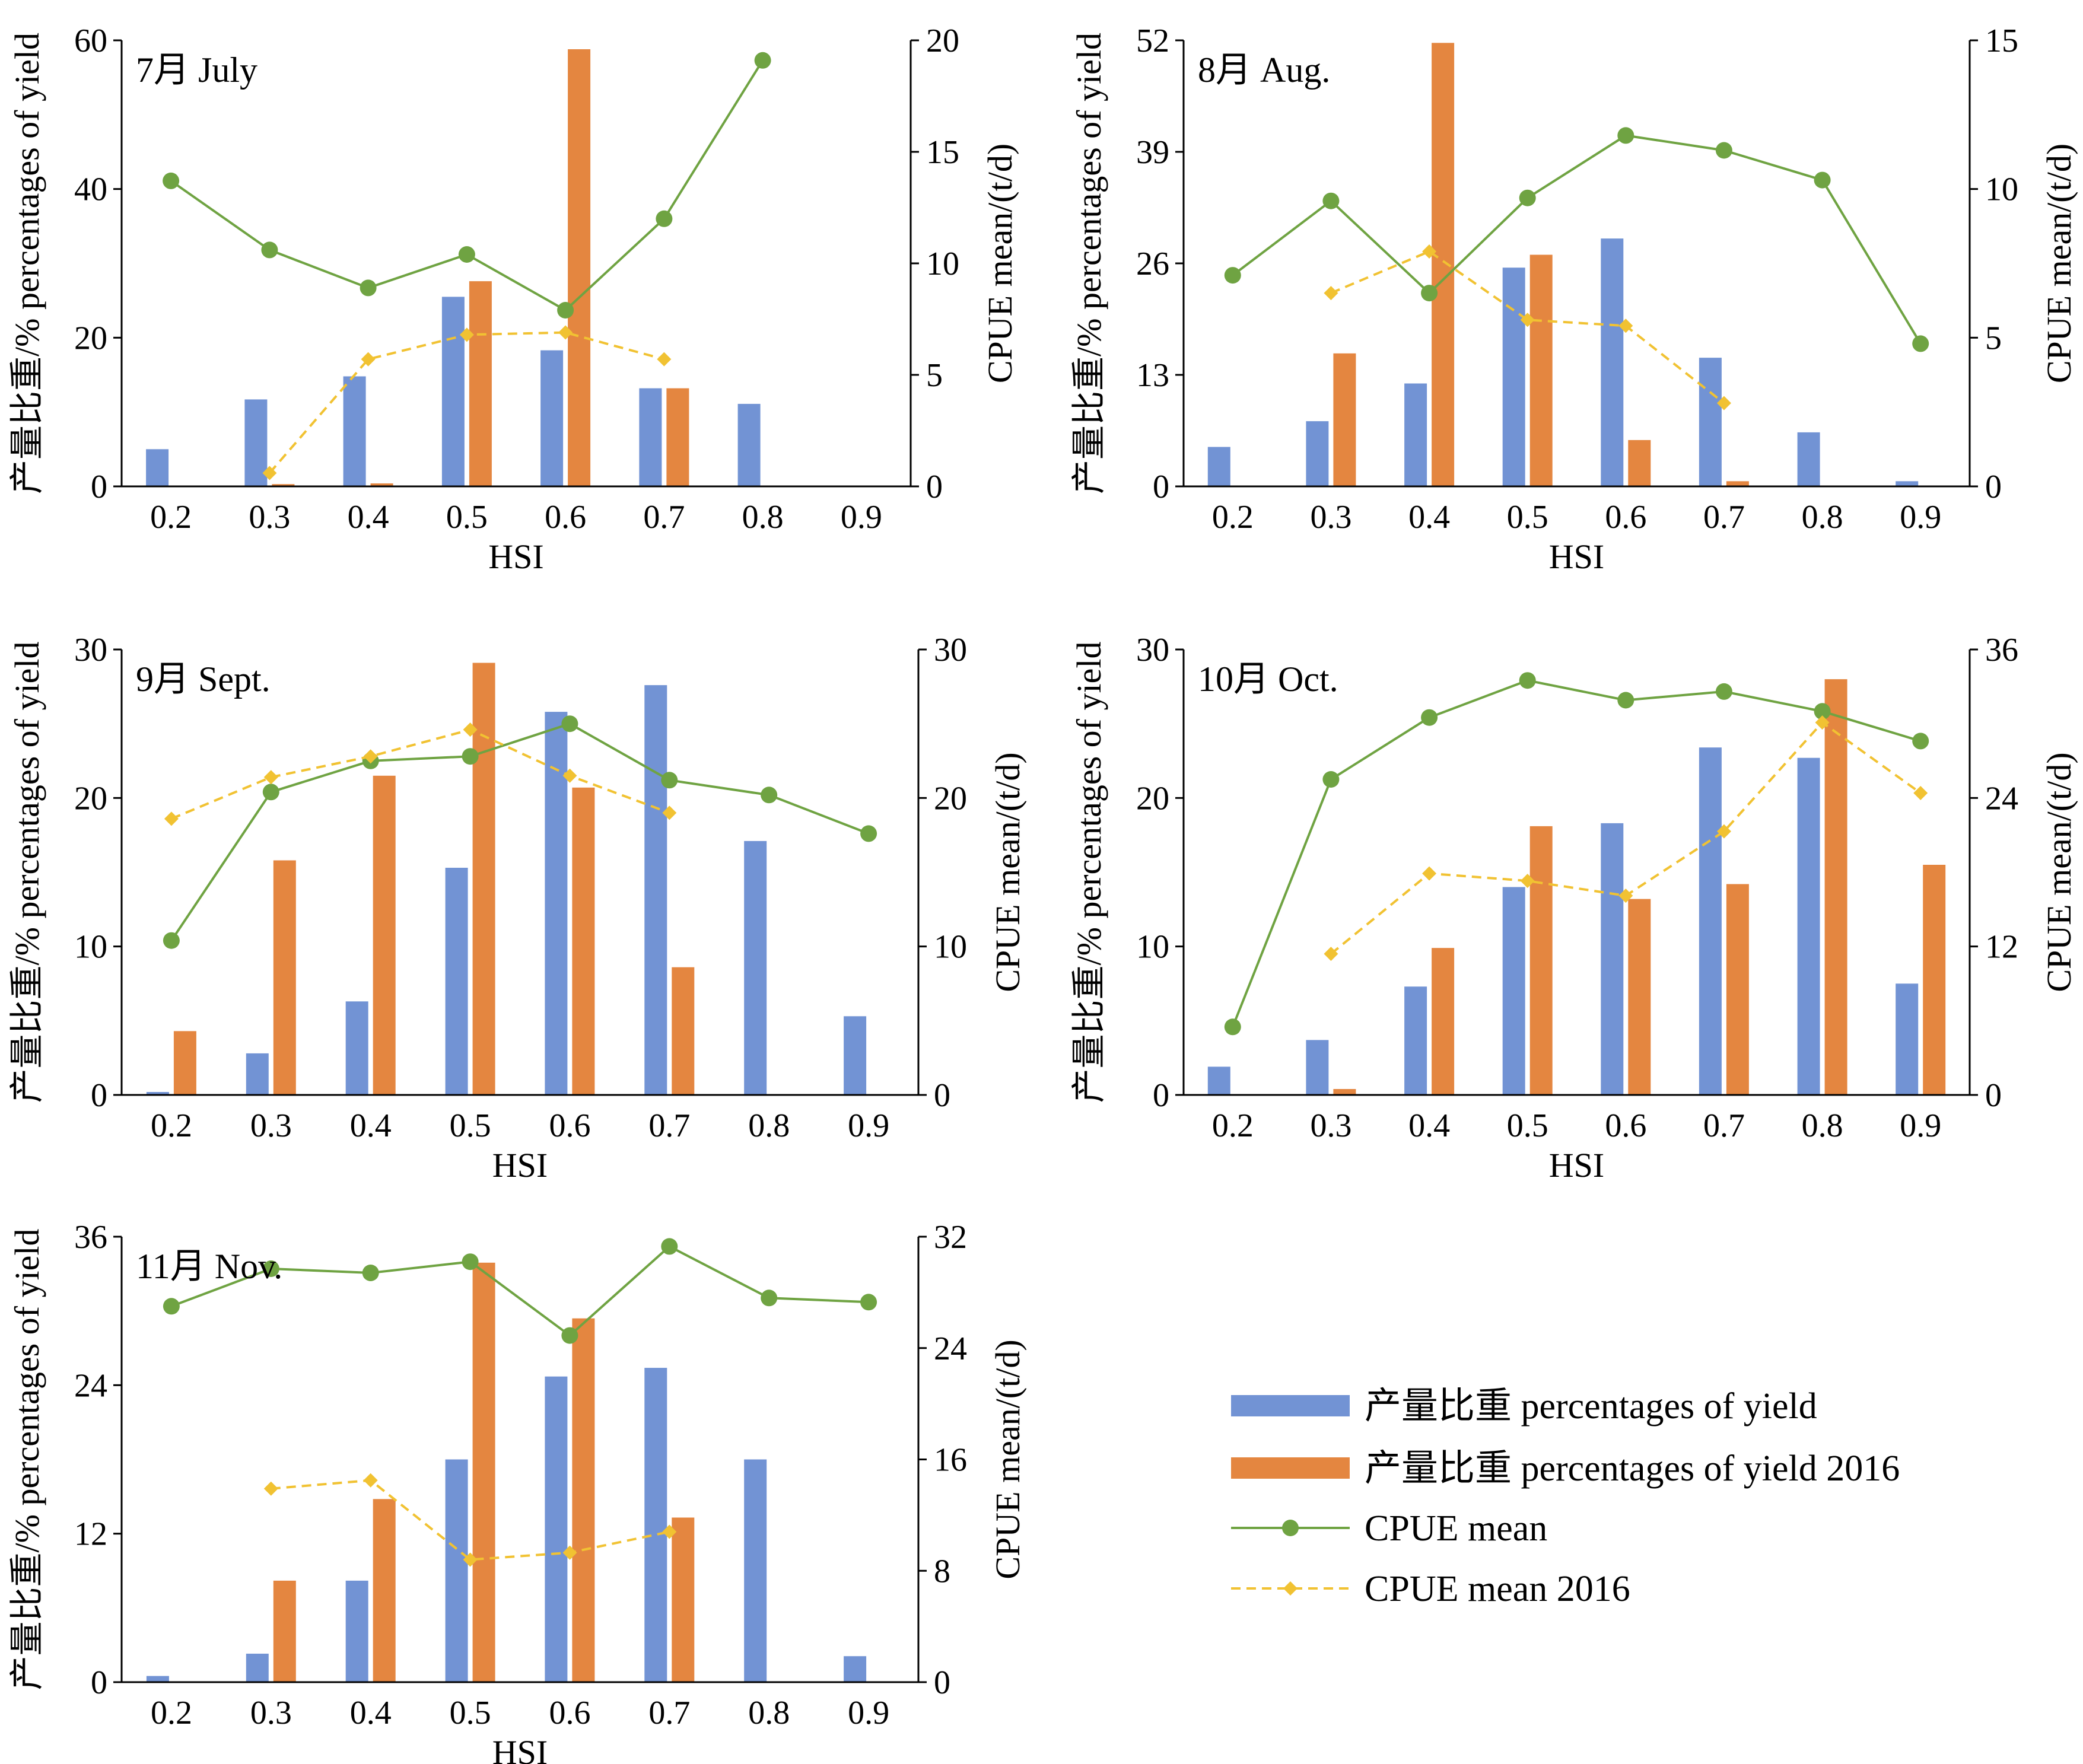 Image resolution: width=2083 pixels, height=1764 pixels. Describe the element at coordinates (1497, 1589) in the screenshot. I see `legend-label: CPUE mean 2016` at that location.